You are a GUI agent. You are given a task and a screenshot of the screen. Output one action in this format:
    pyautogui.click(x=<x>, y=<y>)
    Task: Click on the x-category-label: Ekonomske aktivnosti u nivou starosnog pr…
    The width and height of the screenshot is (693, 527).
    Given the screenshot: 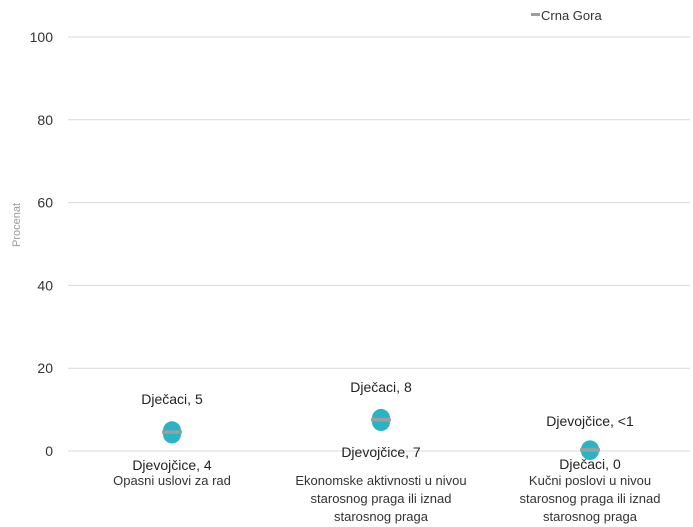 What is the action you would take?
    pyautogui.click(x=380, y=498)
    